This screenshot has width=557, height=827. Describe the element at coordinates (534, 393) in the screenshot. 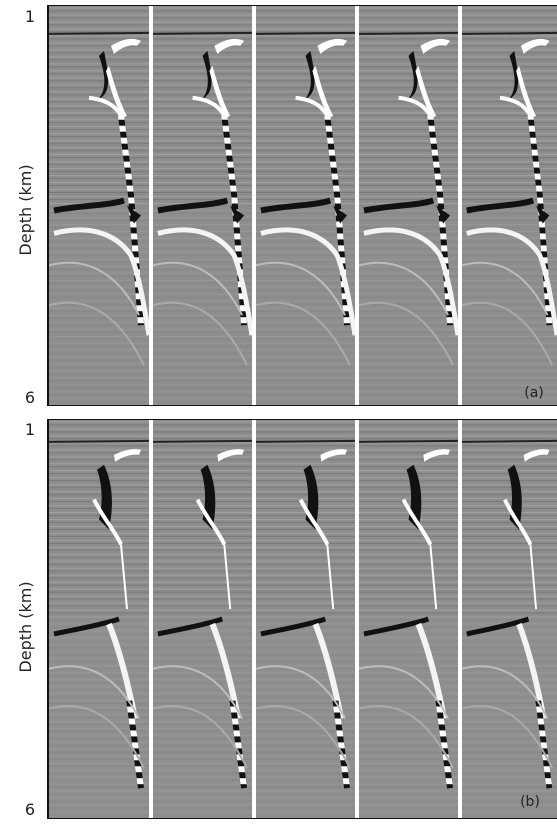

I see `panel-label: (a)` at that location.